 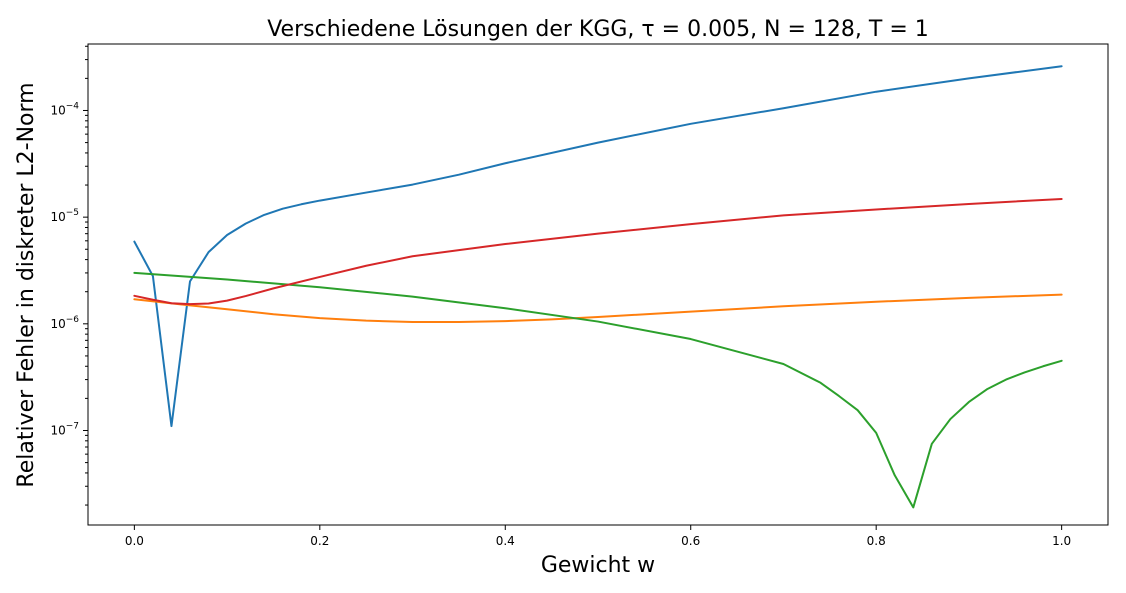 I want to click on y-axis: 10⁻⁷ 10⁻⁶ 10⁻⁵ 10⁻⁴, so click(x=69, y=275).